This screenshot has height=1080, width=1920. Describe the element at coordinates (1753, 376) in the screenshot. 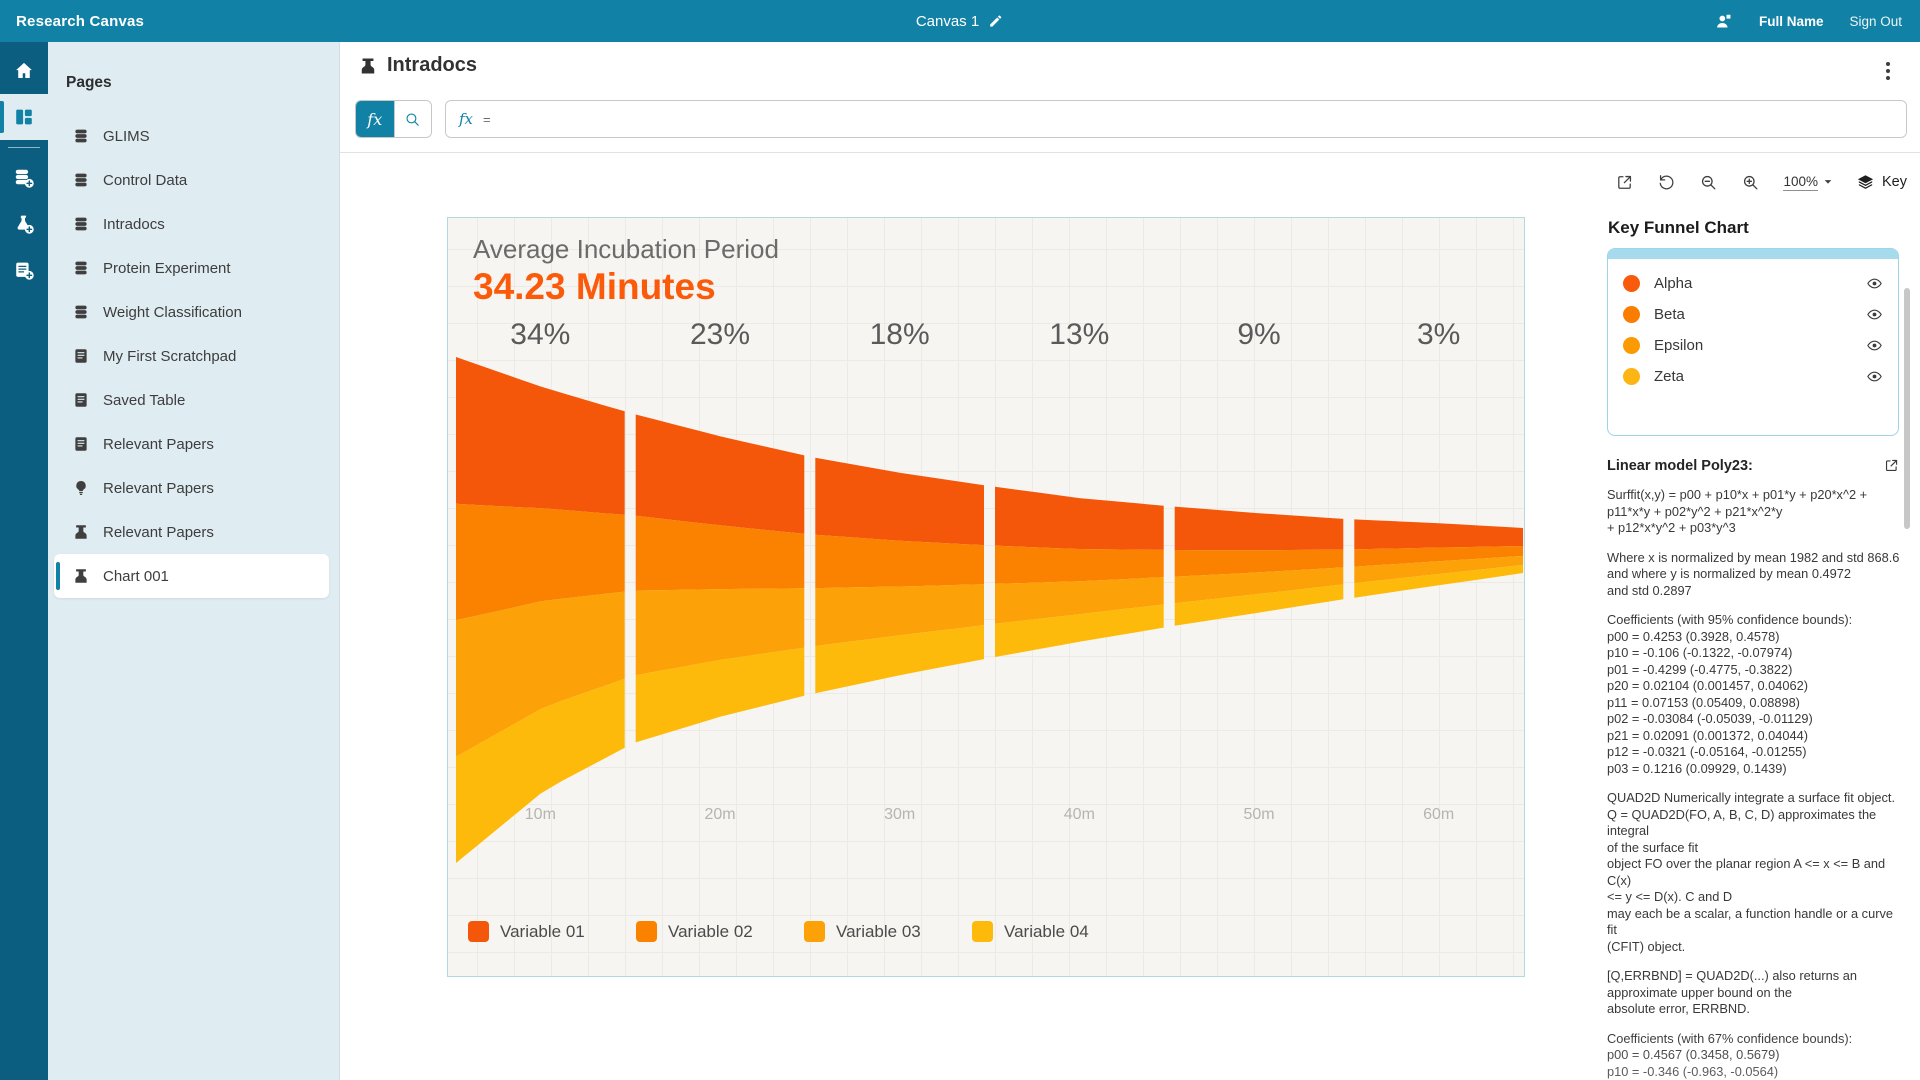

I see `key-series-zeta: Zeta` at that location.